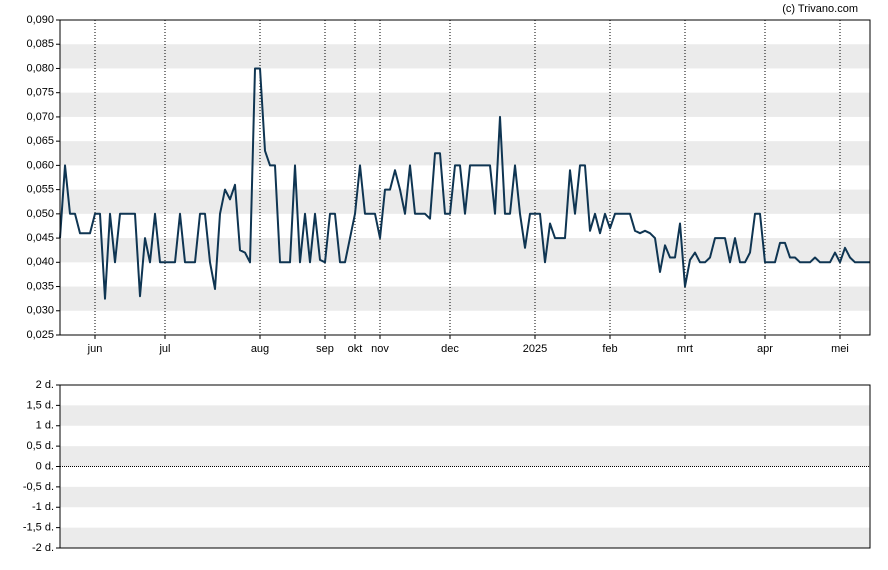 This screenshot has height=570, width=888. What do you see at coordinates (450, 349) in the screenshot?
I see `x-tick-label: dec` at bounding box center [450, 349].